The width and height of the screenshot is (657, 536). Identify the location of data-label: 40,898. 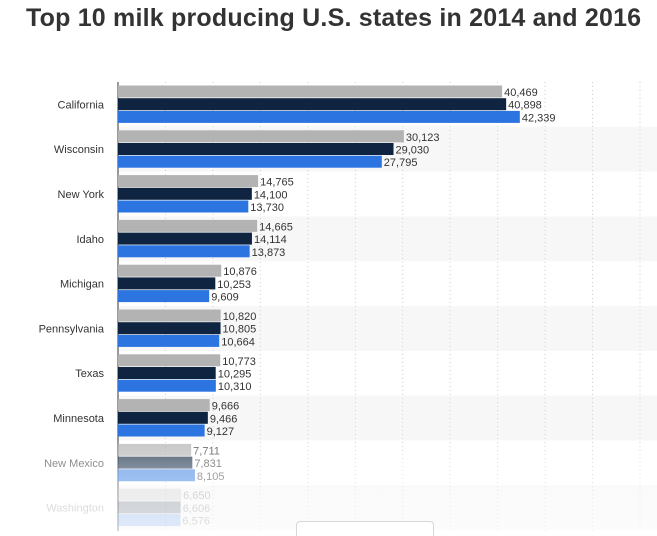
(525, 106).